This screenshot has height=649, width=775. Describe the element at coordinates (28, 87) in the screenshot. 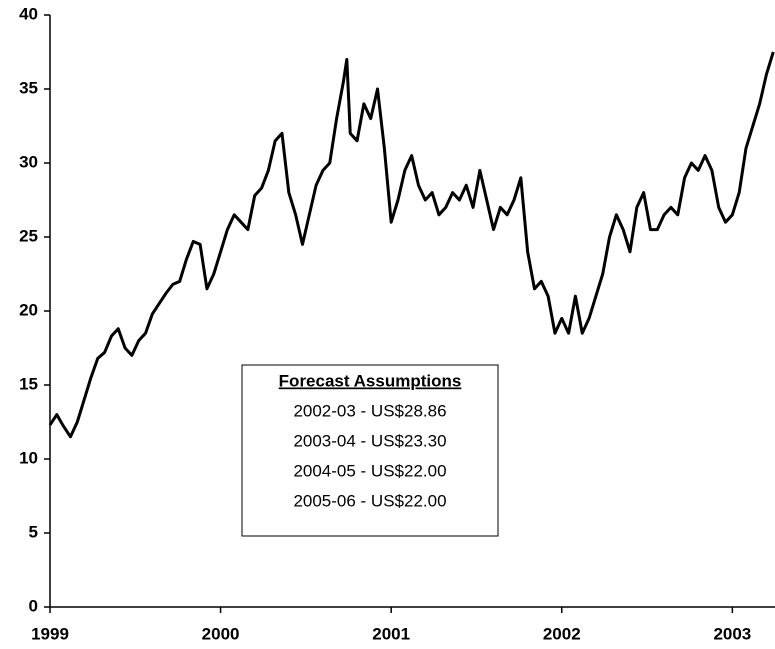

I see `y-tick-label: 35` at that location.